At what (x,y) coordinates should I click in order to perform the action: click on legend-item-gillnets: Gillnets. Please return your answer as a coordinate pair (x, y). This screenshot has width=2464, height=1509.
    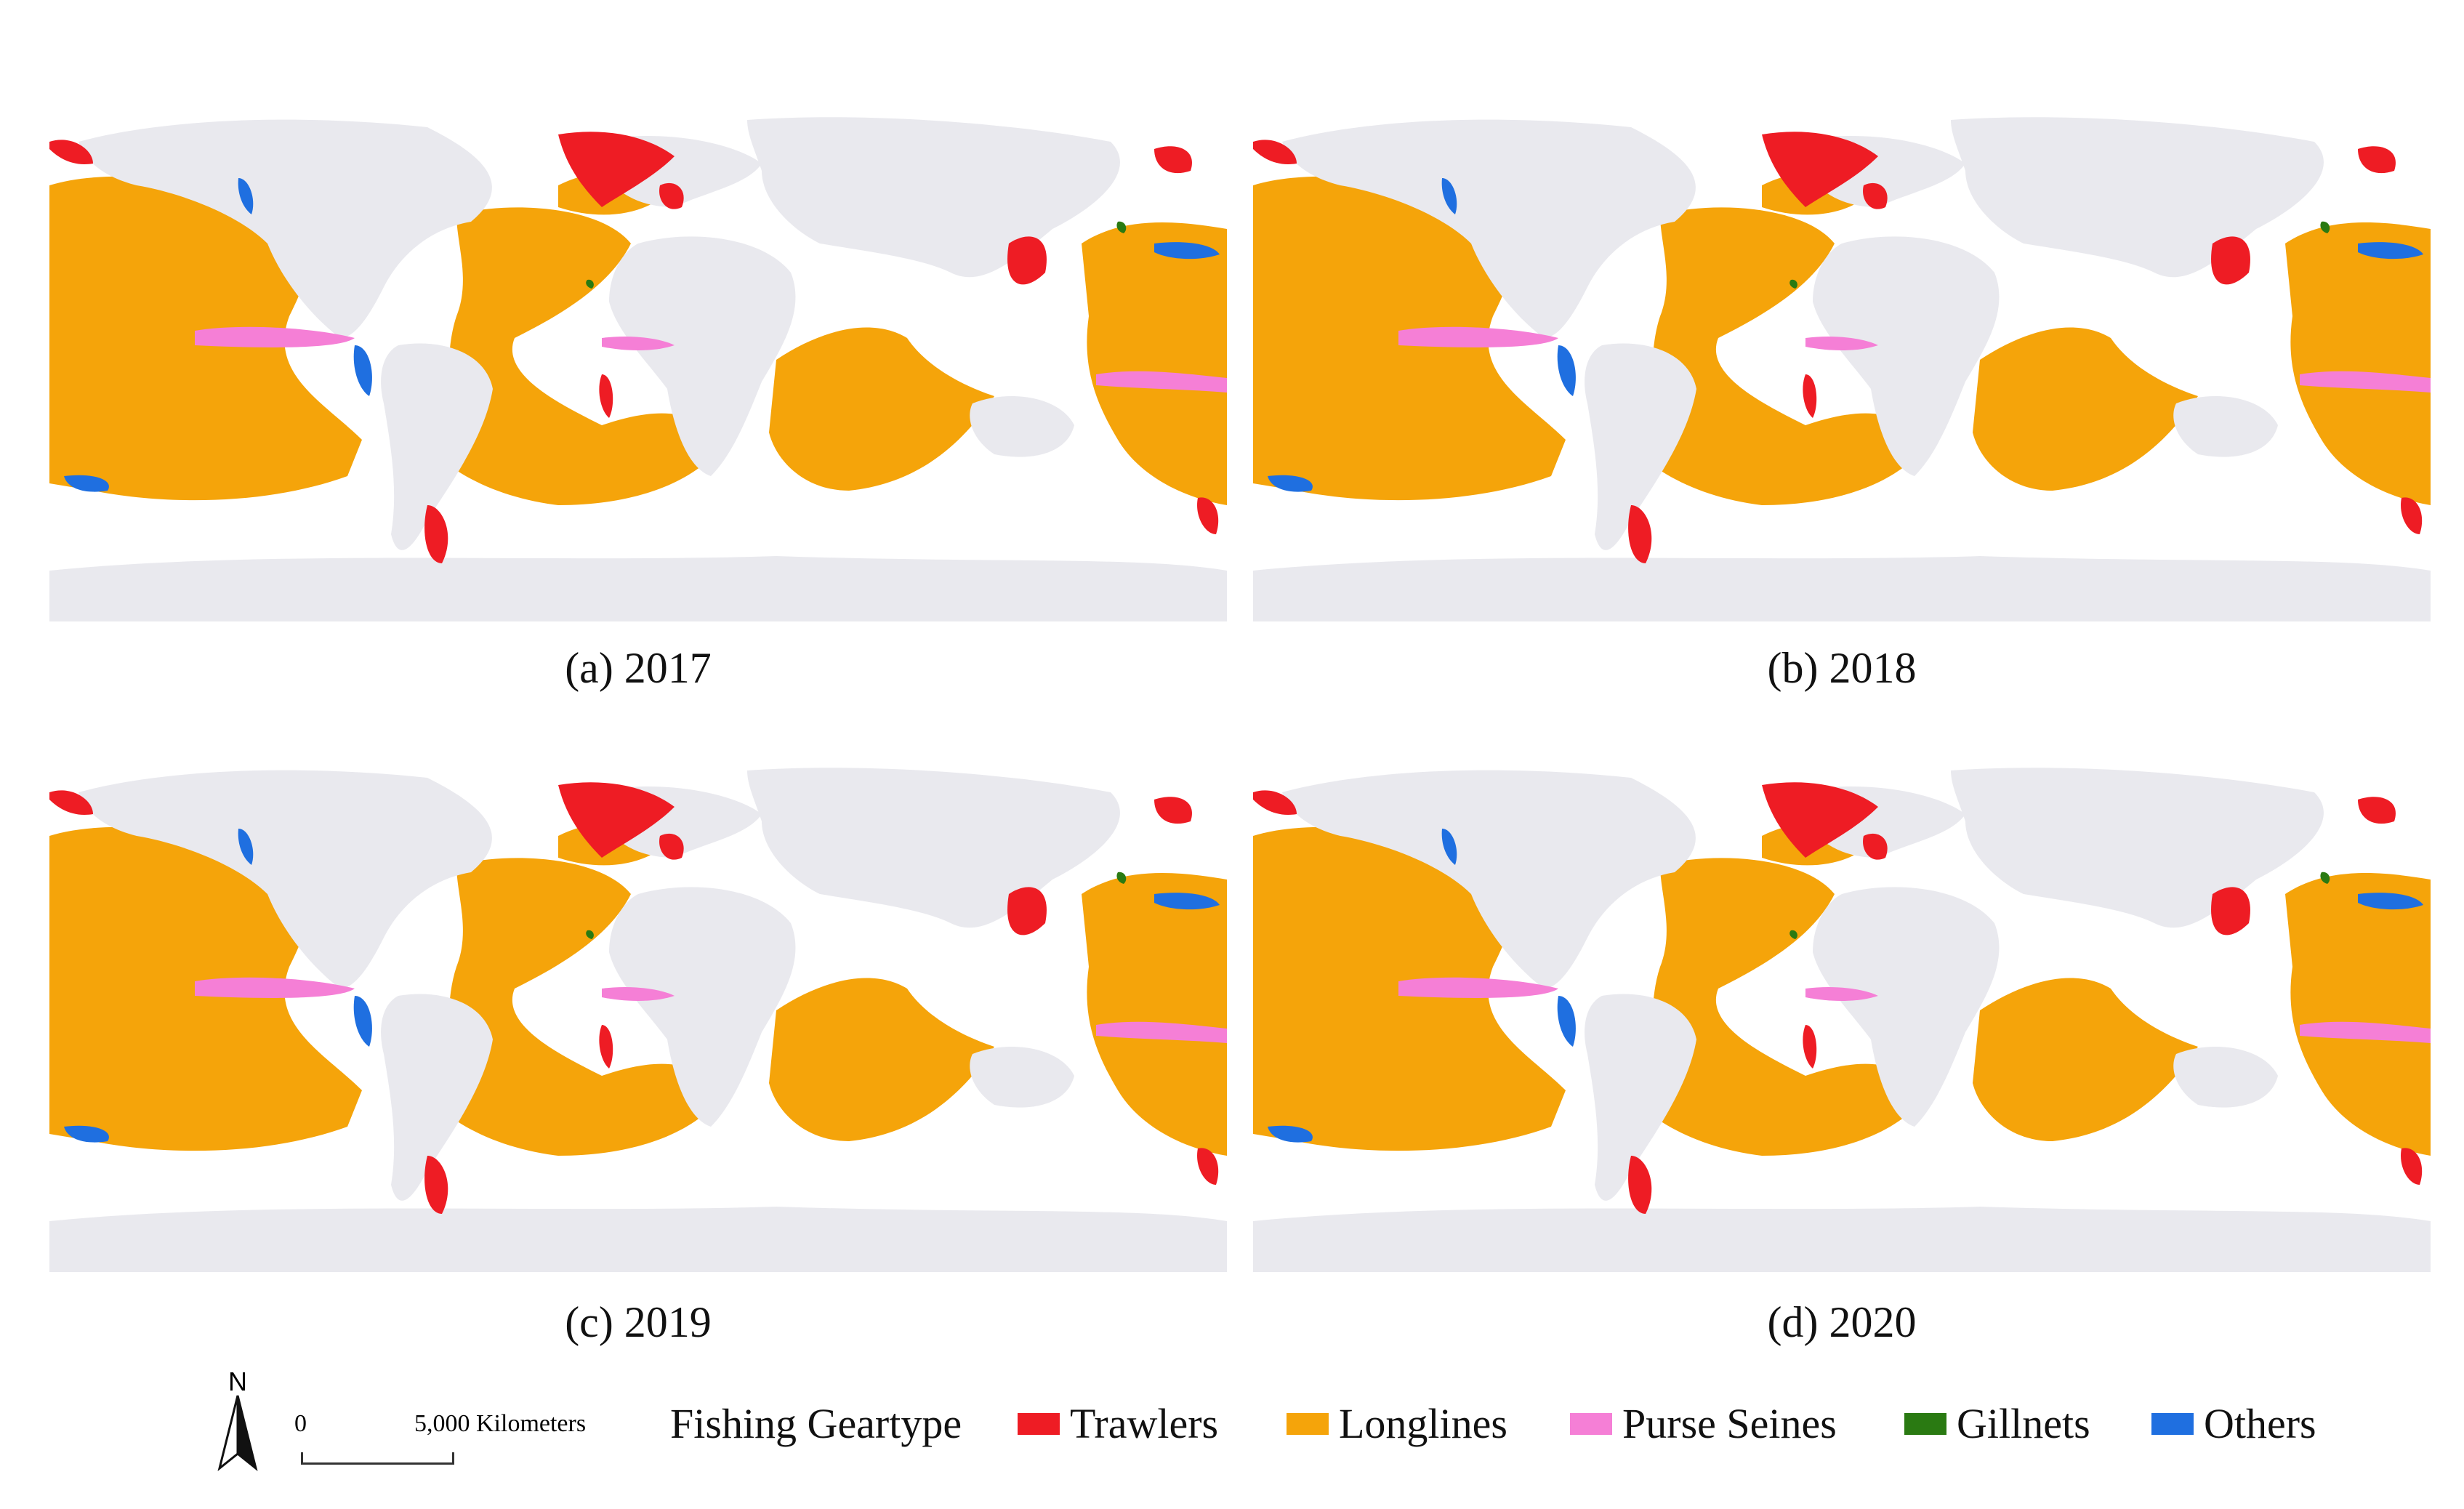
    Looking at the image, I should click on (1997, 1423).